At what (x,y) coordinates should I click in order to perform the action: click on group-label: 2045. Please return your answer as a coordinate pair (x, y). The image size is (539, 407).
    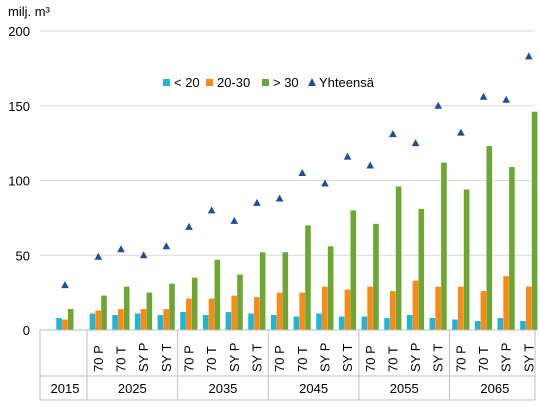
    Looking at the image, I should click on (313, 388).